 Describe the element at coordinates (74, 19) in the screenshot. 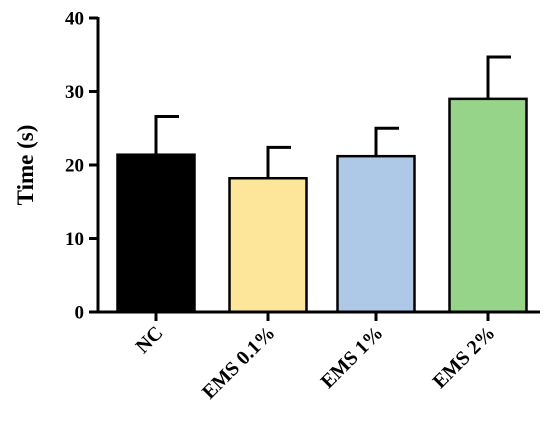

I see `y-tick-label: 40` at that location.